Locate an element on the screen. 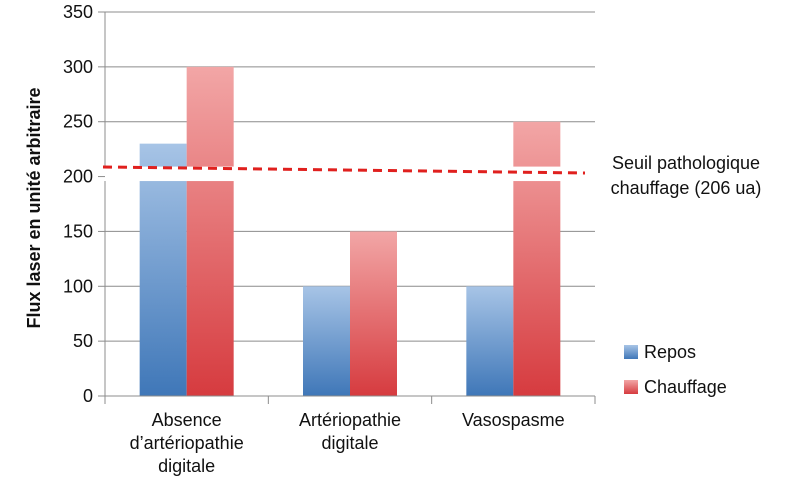 The width and height of the screenshot is (800, 486). legend-label-chauffage: Chauffage is located at coordinates (685, 387).